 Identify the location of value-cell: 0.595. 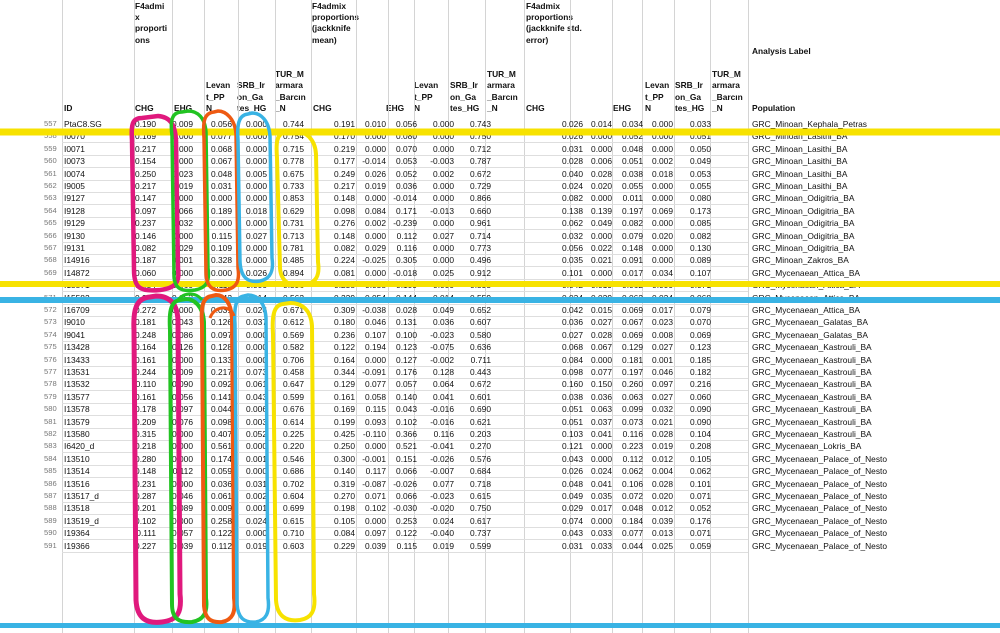
(480, 285).